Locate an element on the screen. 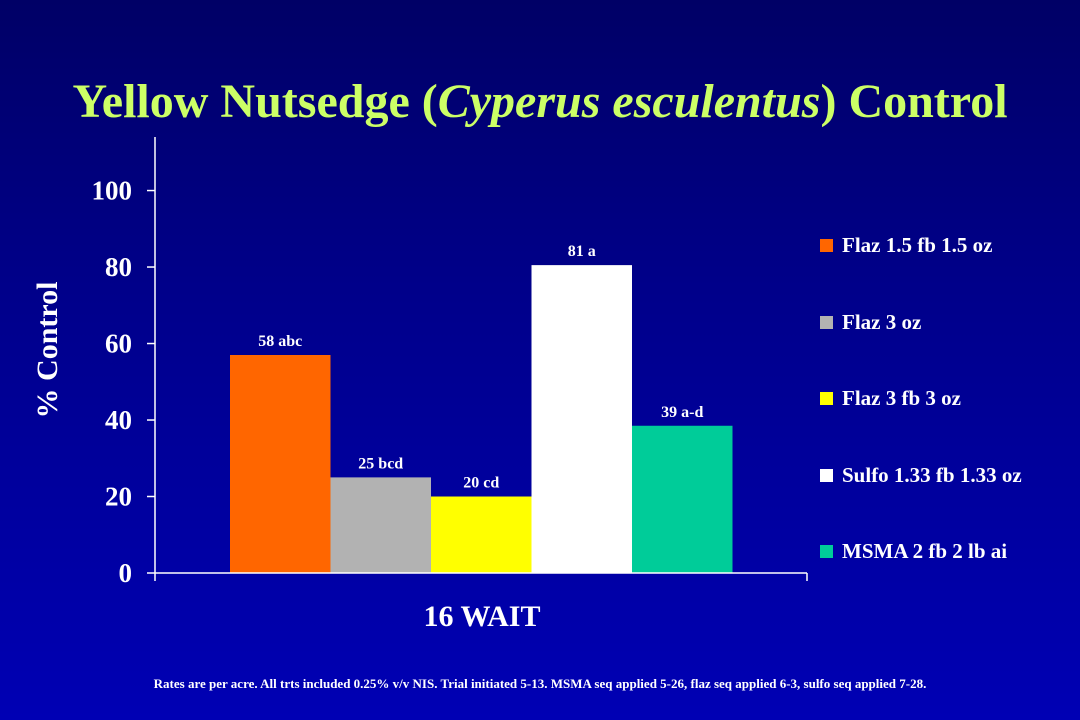 The height and width of the screenshot is (720, 1080). title-prefix: Yellow Nutsedge ( is located at coordinates (255, 101).